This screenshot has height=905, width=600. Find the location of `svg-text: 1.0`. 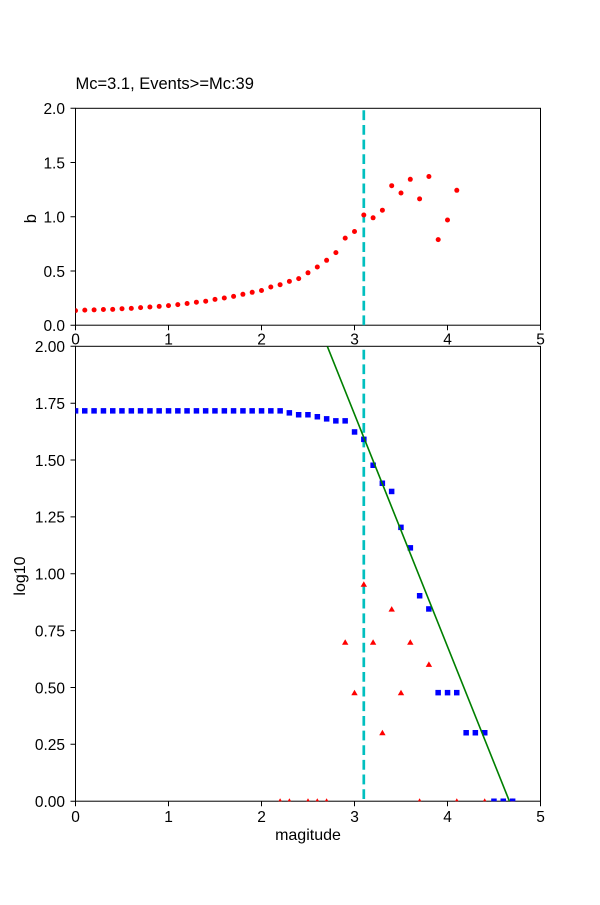

svg-text: 1.0 is located at coordinates (54, 218).